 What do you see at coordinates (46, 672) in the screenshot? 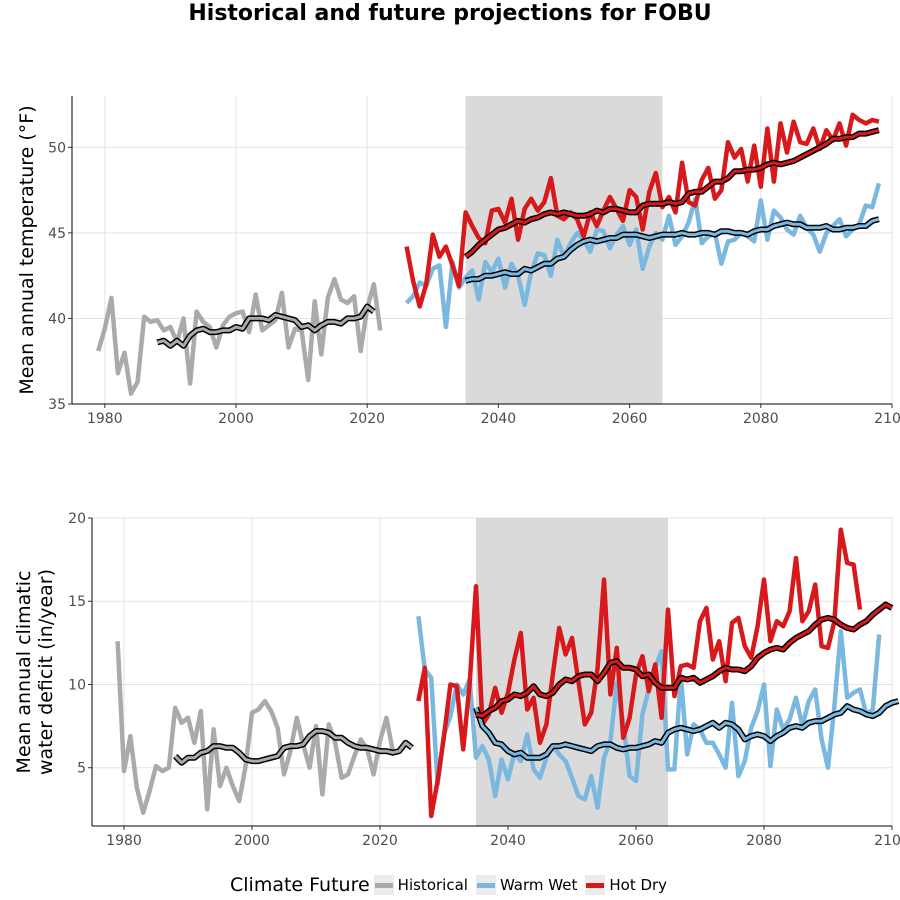
I see `y-axis-label: water deficit (in/year)` at bounding box center [46, 672].